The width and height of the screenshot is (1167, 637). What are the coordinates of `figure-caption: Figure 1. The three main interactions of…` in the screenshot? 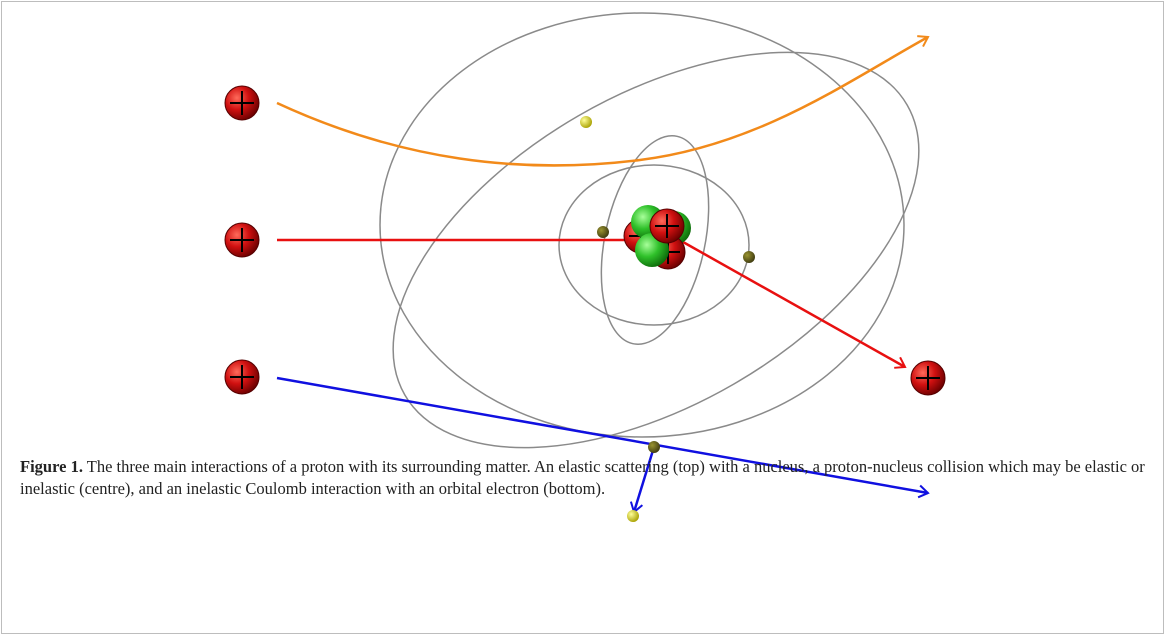 It's located at (582, 478).